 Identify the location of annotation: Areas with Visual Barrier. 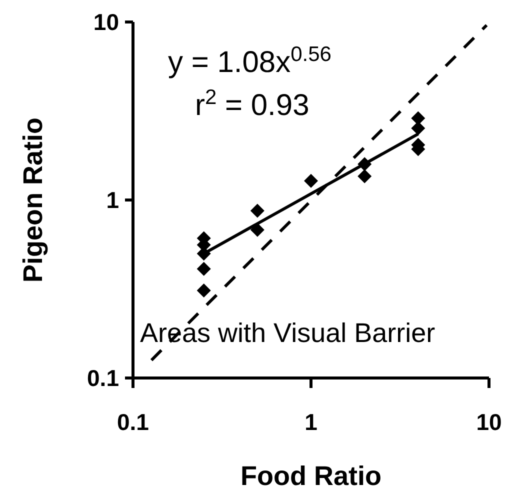
(288, 333).